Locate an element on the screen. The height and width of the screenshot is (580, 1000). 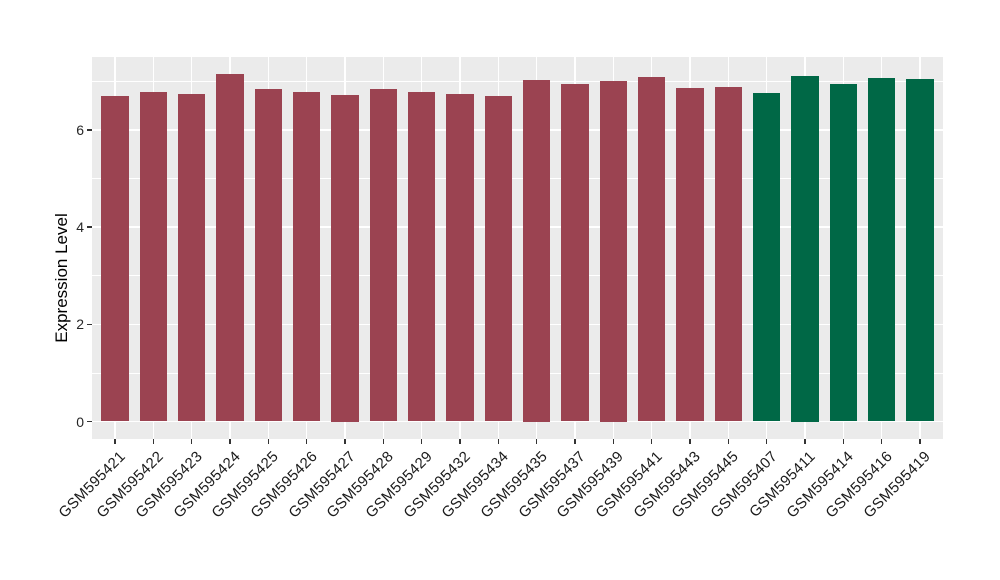
bar-GSM595414 is located at coordinates (843, 252).